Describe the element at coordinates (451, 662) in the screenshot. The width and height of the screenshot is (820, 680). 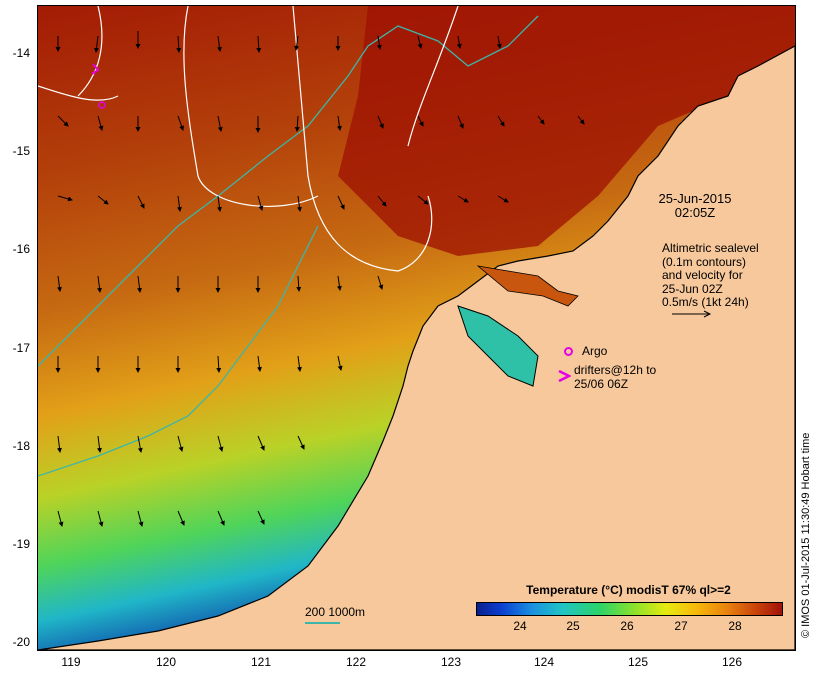
I see `lon-tick-label: 123` at that location.